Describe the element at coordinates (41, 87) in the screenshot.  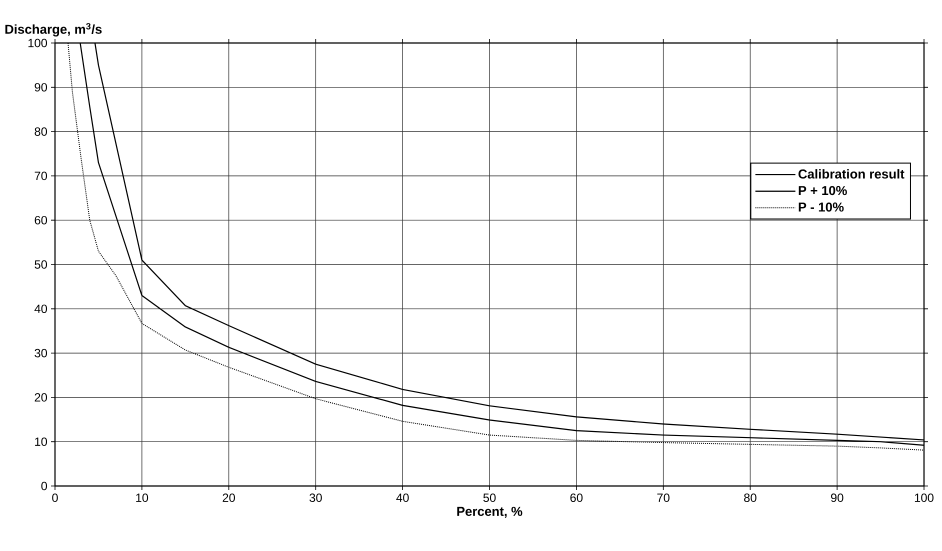
I see `y-tick-label: 90` at that location.